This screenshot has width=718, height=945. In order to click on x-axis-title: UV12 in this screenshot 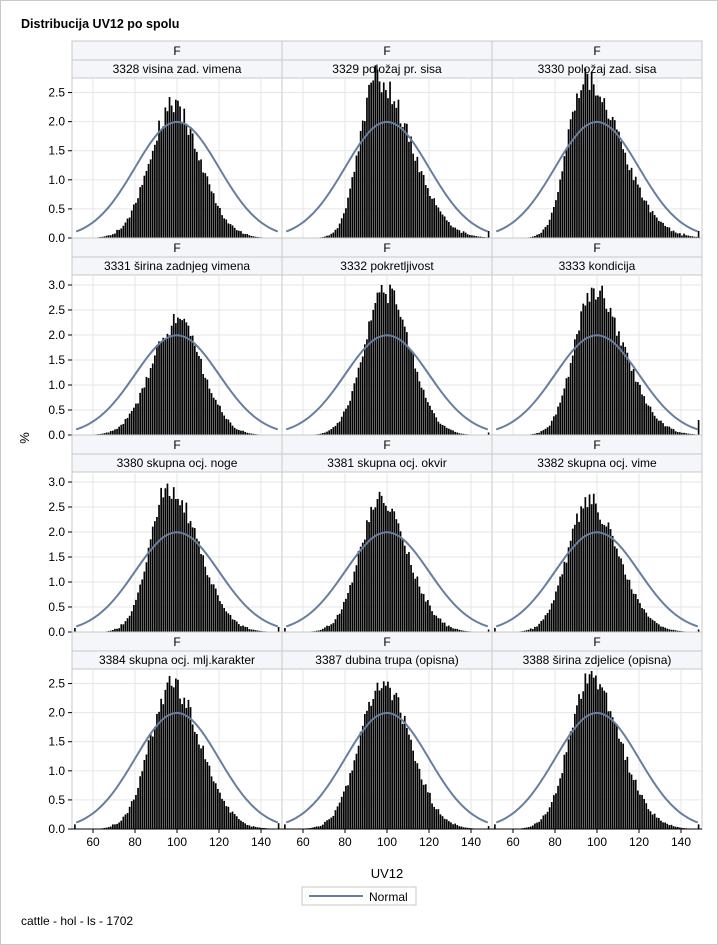, I will do `click(387, 873)`.